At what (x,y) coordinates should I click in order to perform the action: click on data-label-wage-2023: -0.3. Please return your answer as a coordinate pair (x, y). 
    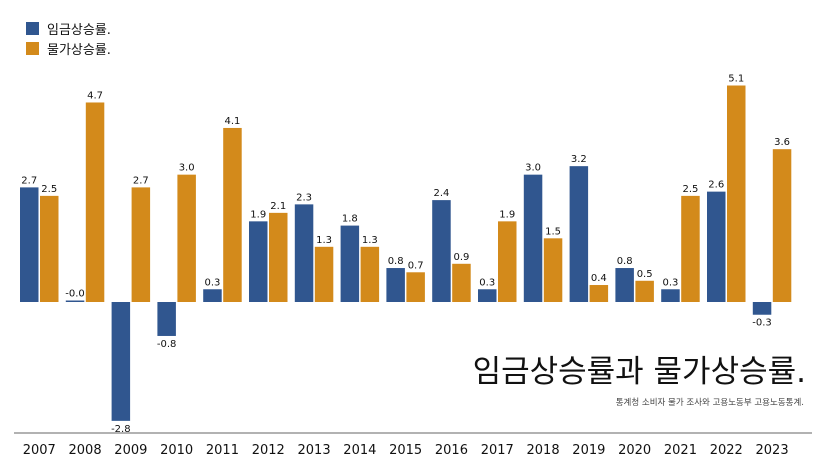
    Looking at the image, I should click on (762, 323).